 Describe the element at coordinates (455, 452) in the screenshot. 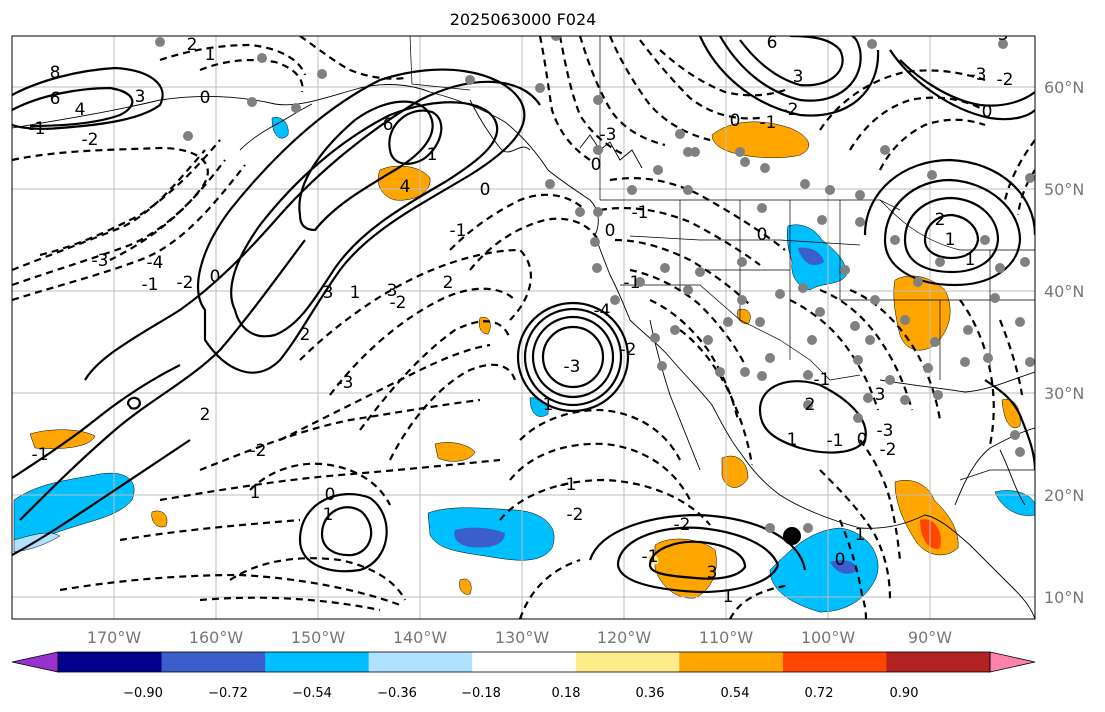

I see `shading-orange-hawaii` at that location.